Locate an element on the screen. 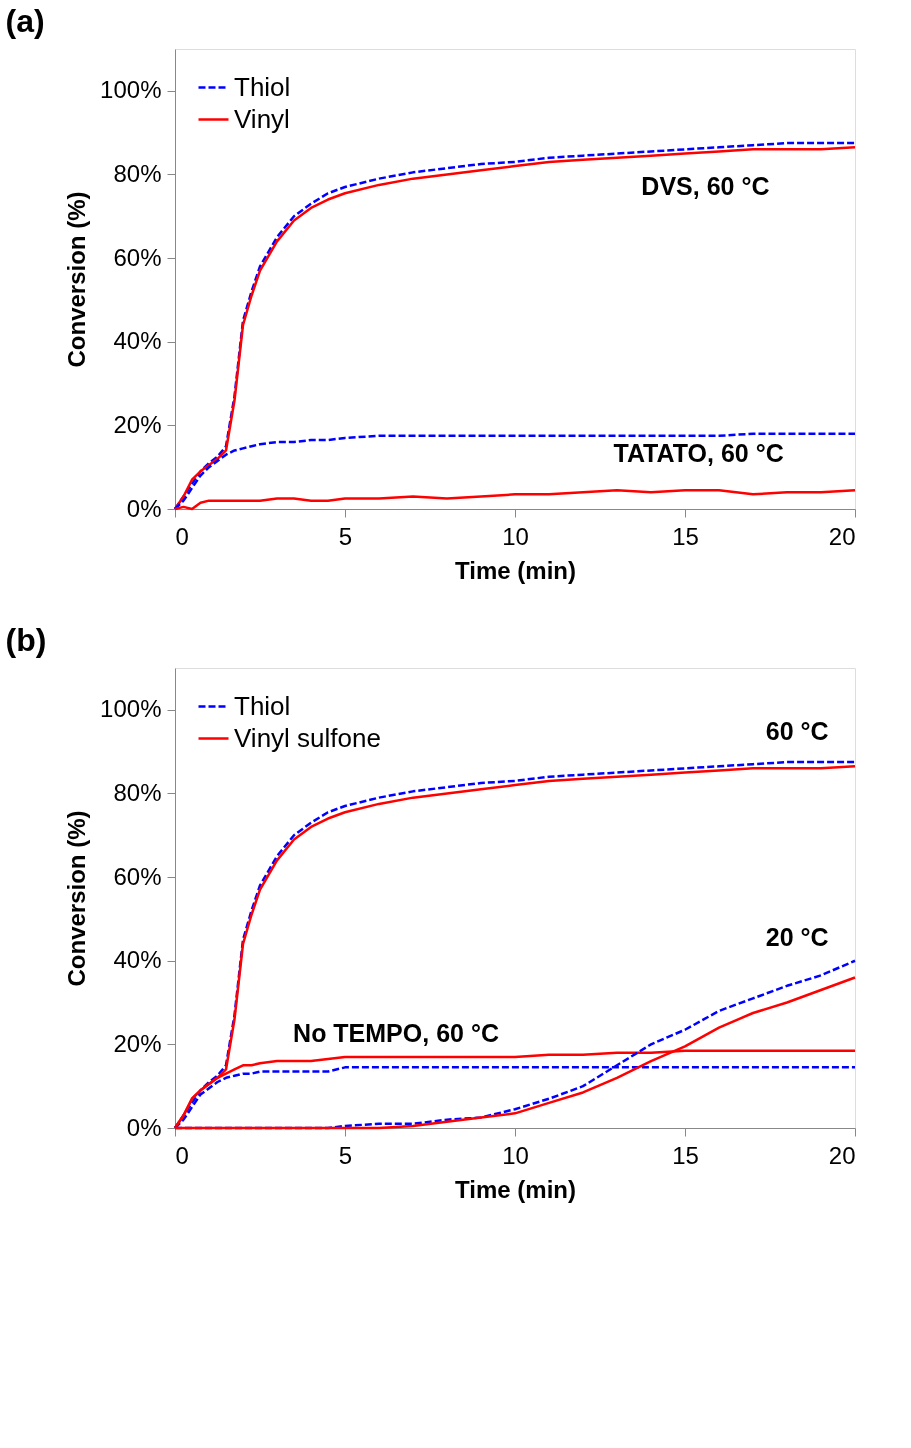  annotation: 60 °C is located at coordinates (797, 731).